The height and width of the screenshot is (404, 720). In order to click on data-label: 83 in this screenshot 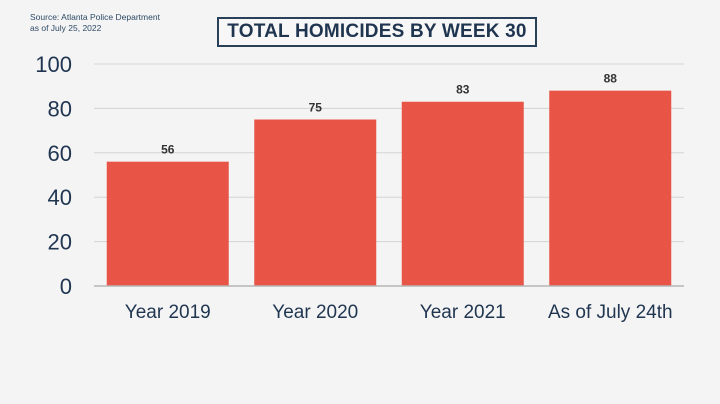, I will do `click(463, 90)`.